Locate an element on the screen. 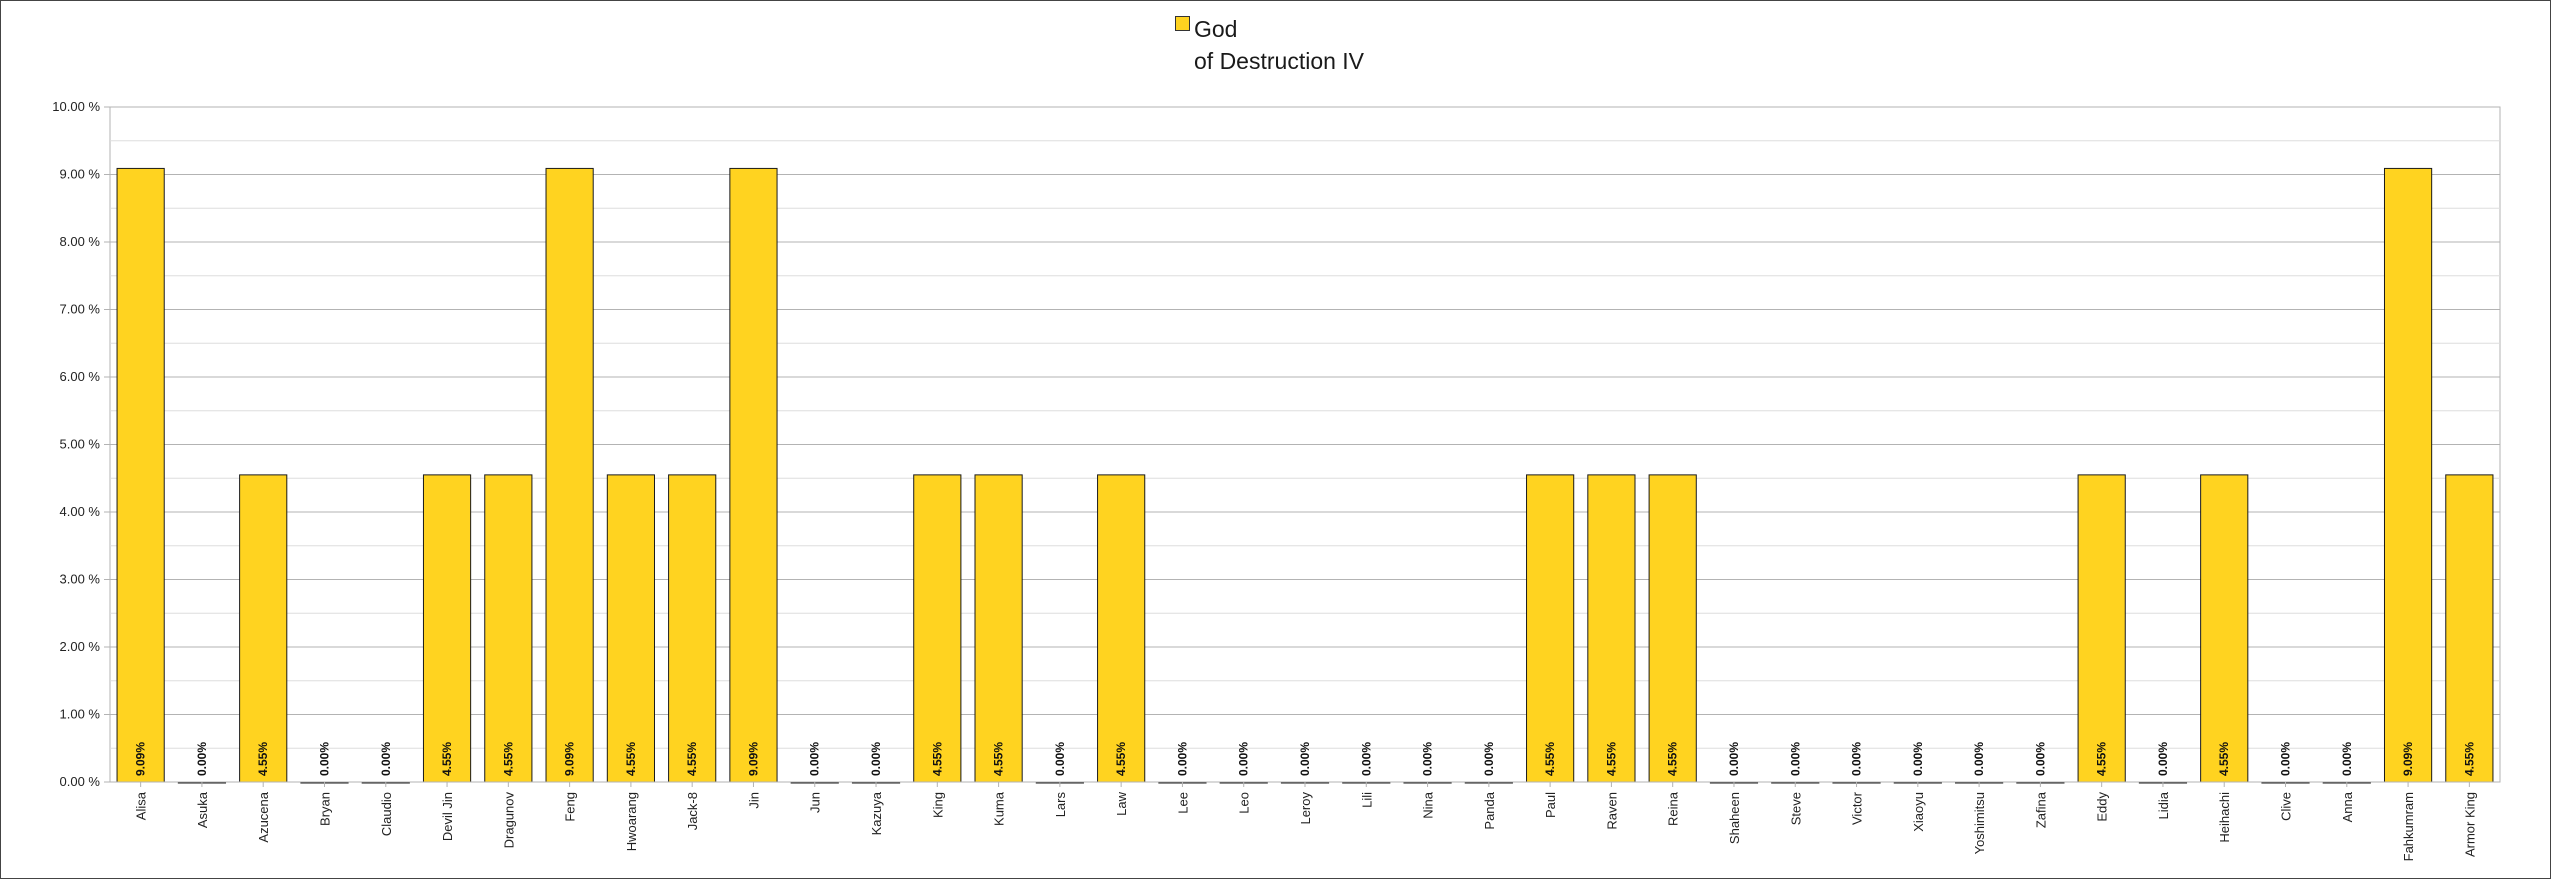  y-tick-label: 1.00 % is located at coordinates (80, 714).